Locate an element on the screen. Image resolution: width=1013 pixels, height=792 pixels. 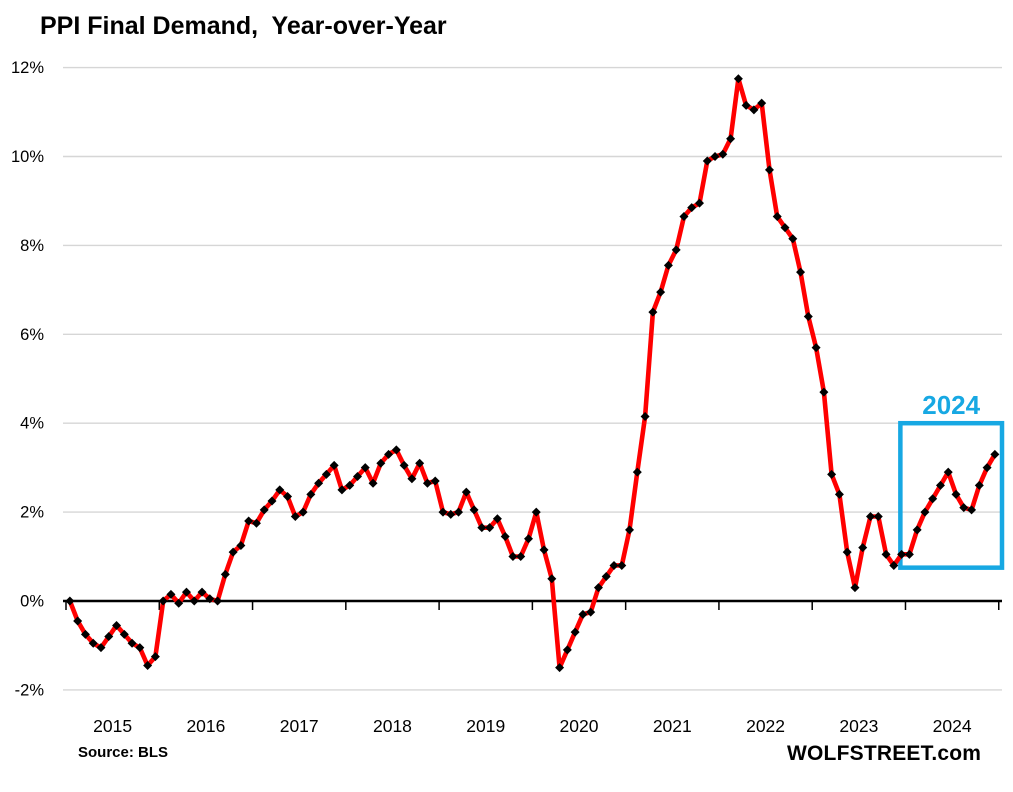
x-axis-label: 2015 is located at coordinates (112, 726).